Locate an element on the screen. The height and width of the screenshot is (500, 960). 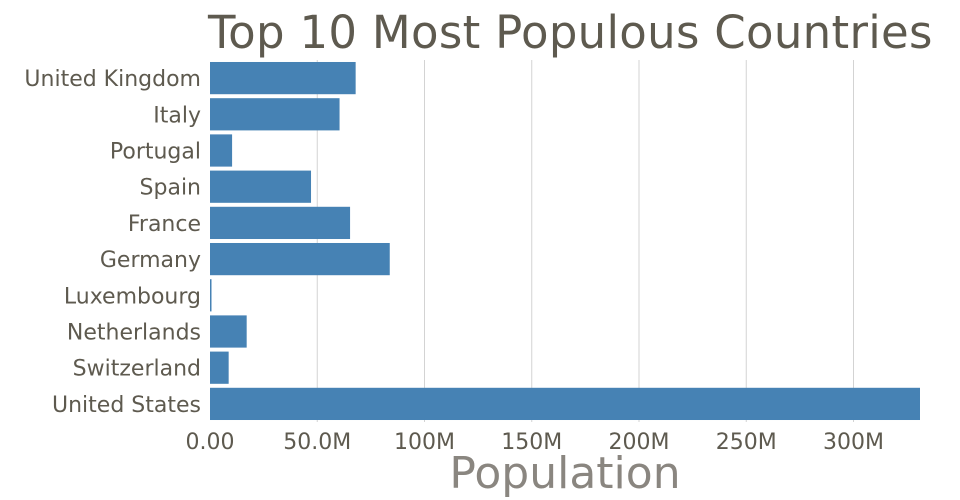
bar-spain is located at coordinates (261, 186).